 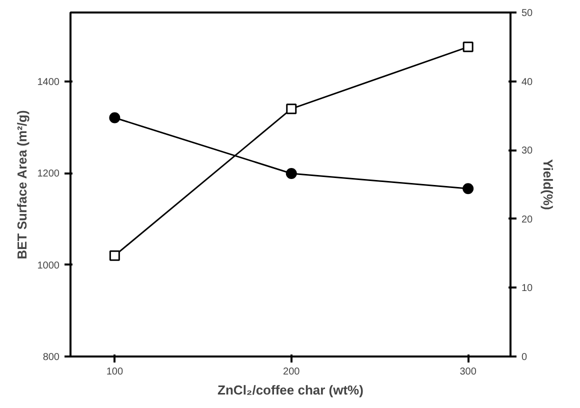 I want to click on y2-tick-label: 0, so click(x=525, y=357).